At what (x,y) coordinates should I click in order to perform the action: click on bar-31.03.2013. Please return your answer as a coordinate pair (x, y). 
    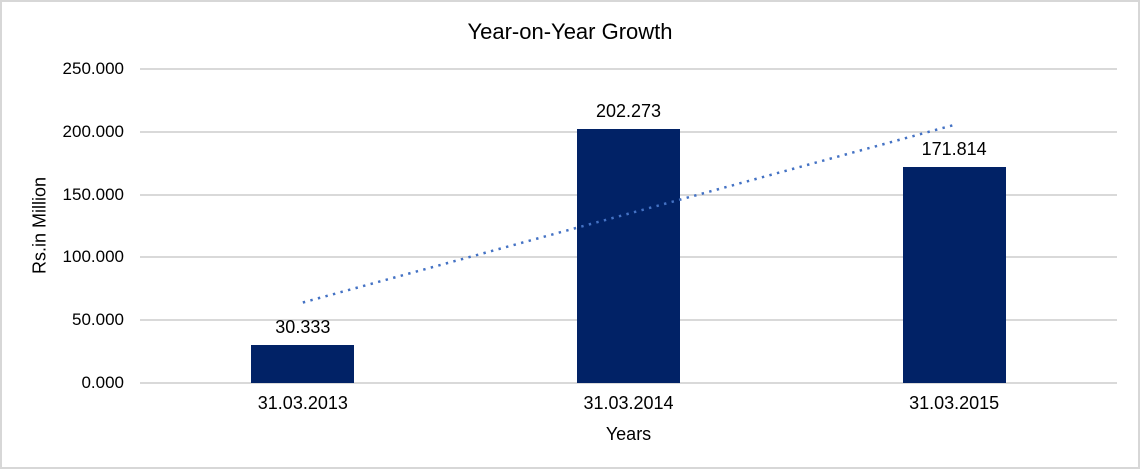
    Looking at the image, I should click on (303, 363).